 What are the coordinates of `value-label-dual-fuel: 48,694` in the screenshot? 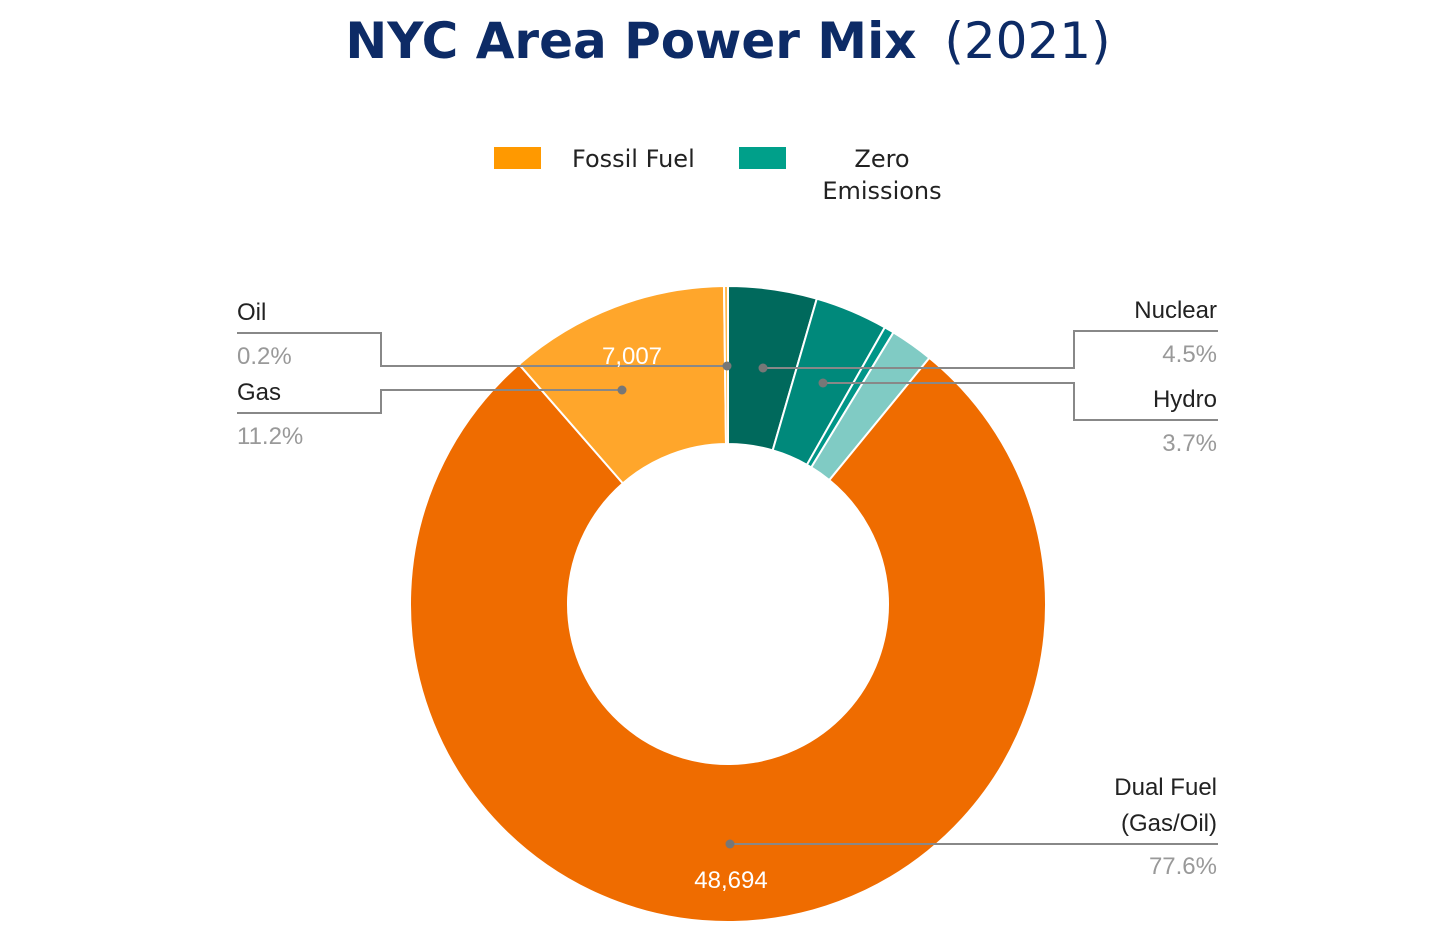 It's located at (730, 880).